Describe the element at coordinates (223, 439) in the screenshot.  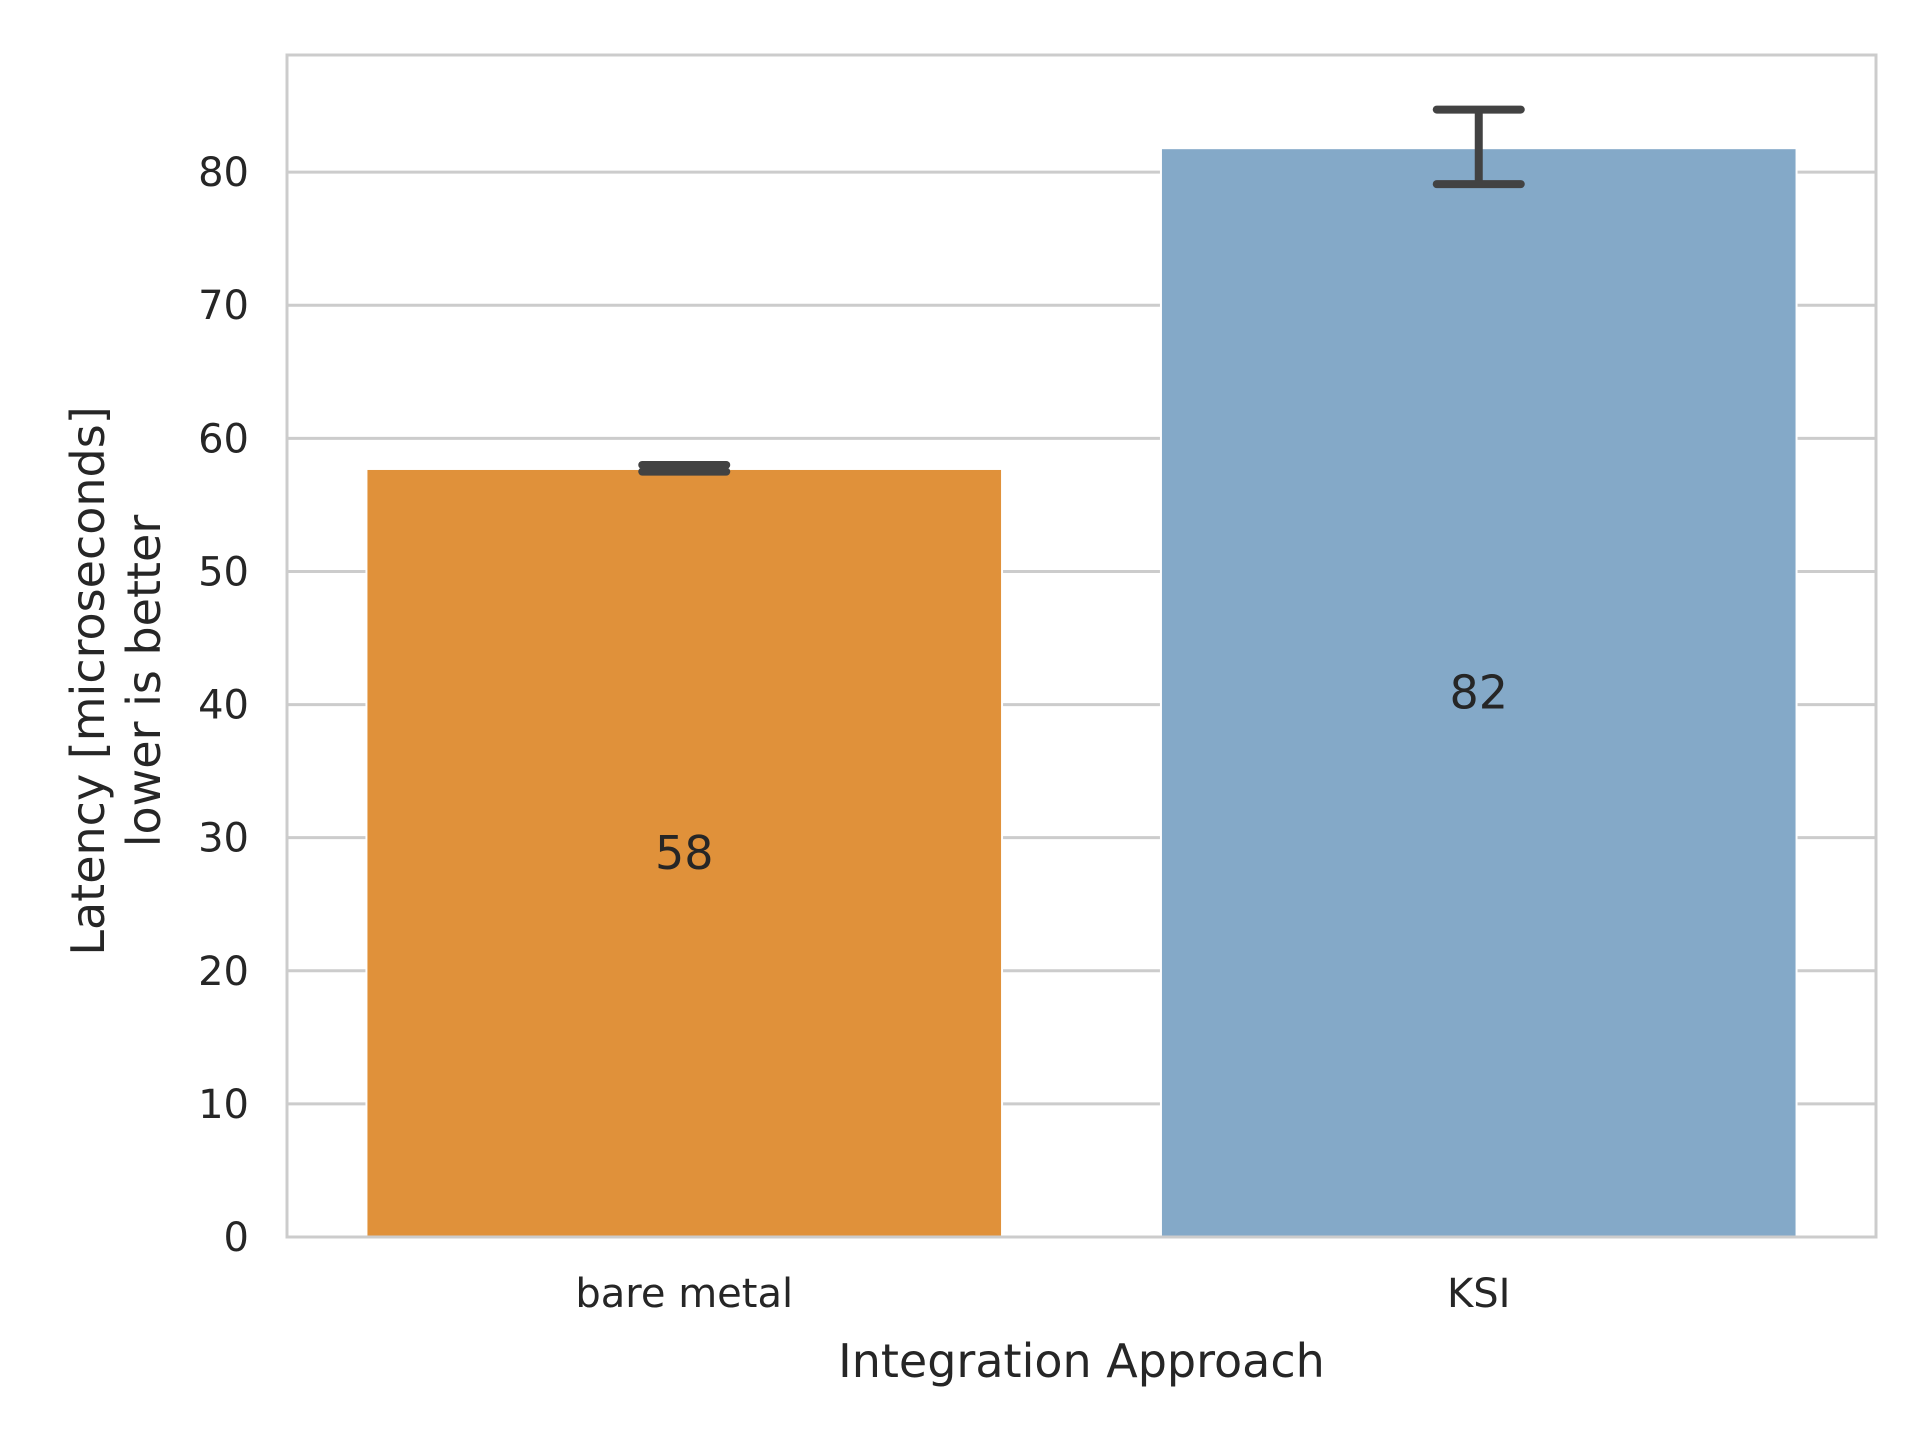
I see `y-tick-label: 60` at that location.